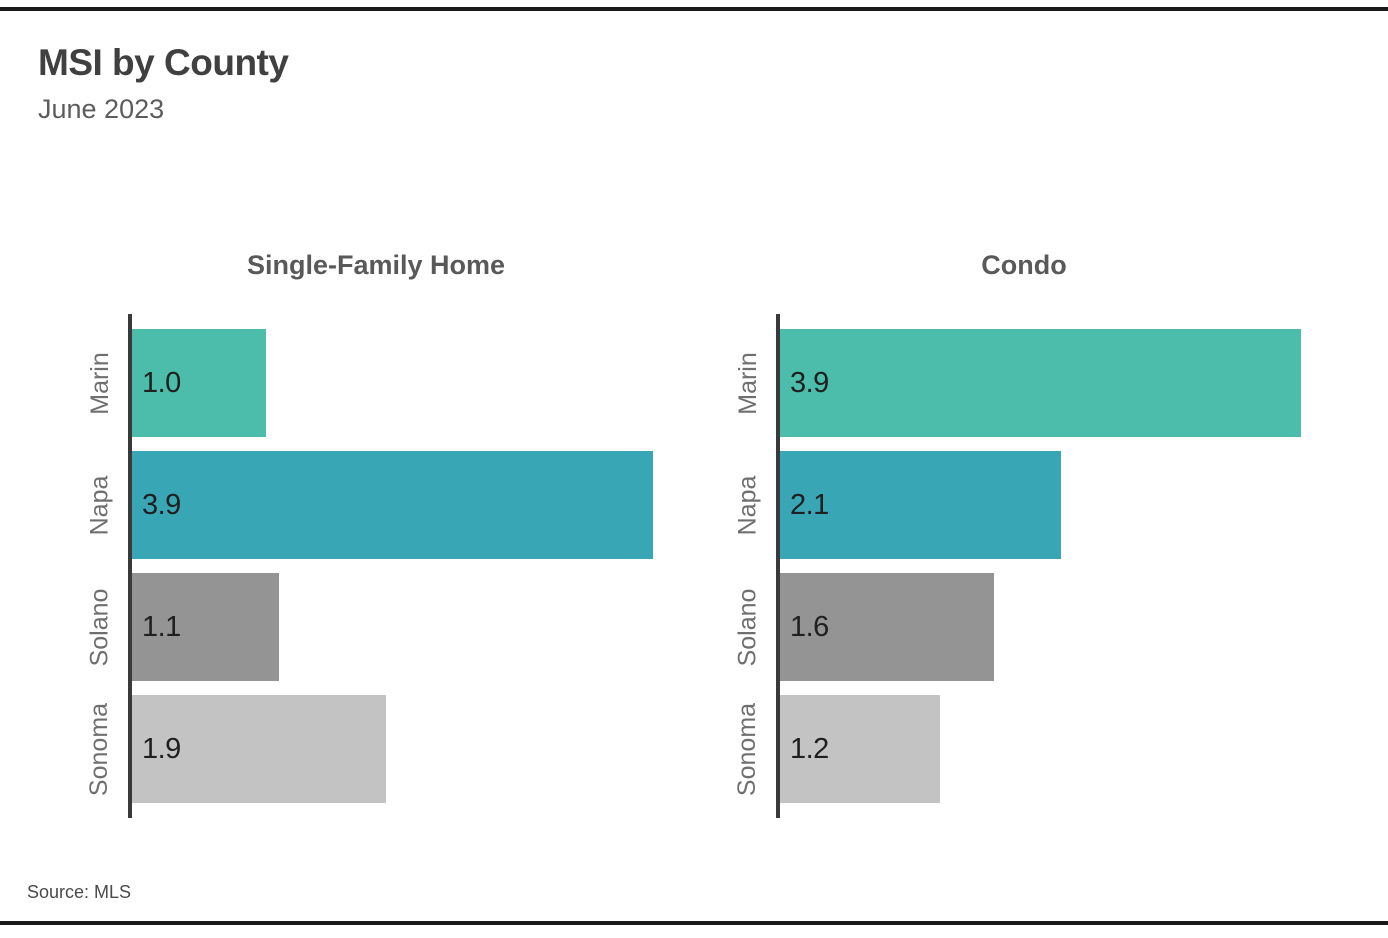  Describe the element at coordinates (694, 9) in the screenshot. I see `top-border-line` at that location.